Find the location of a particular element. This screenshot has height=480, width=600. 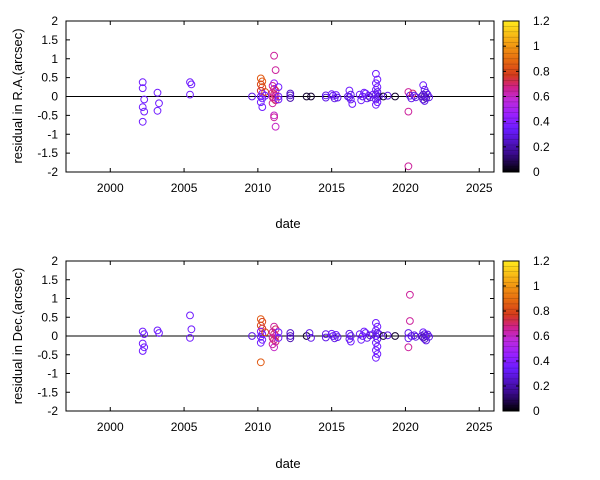

y-tick-label: 0 is located at coordinates (54, 97).